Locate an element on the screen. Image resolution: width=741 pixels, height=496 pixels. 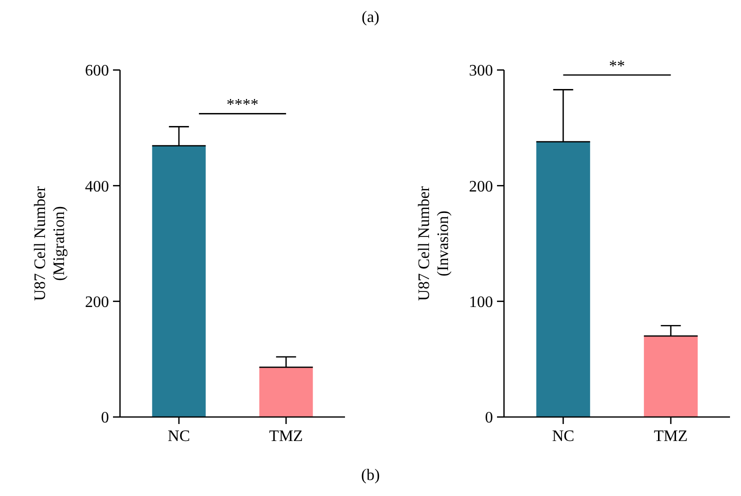
y-axis-title: U87 Cell Number (Invasion) is located at coordinates (434, 243).